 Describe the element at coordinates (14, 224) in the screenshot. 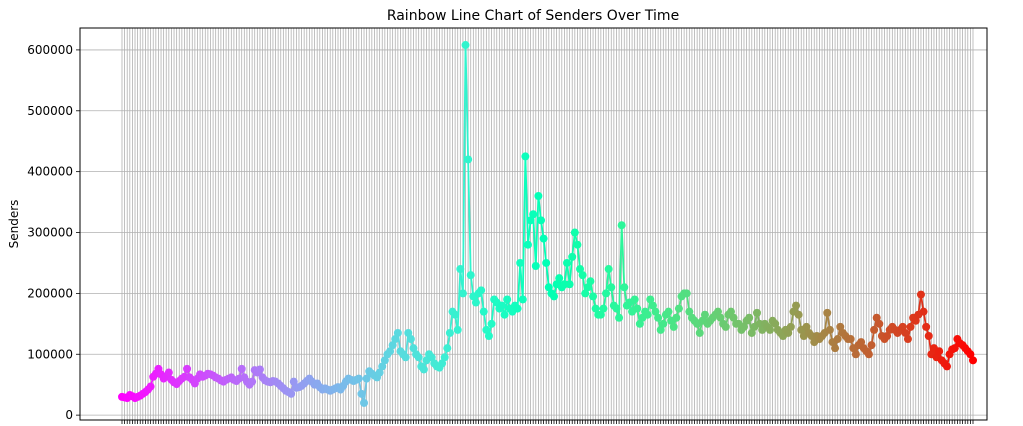

I see `y-axis-label: Senders` at that location.